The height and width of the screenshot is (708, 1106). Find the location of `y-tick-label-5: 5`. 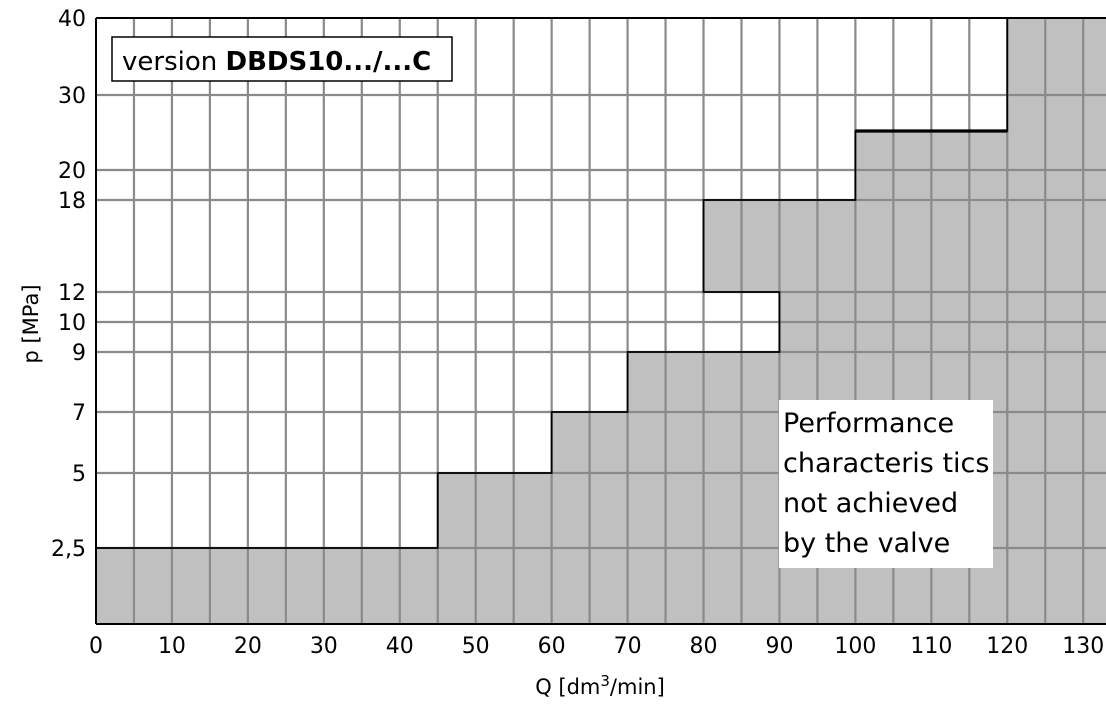

y-tick-label-5: 5 is located at coordinates (79, 474).